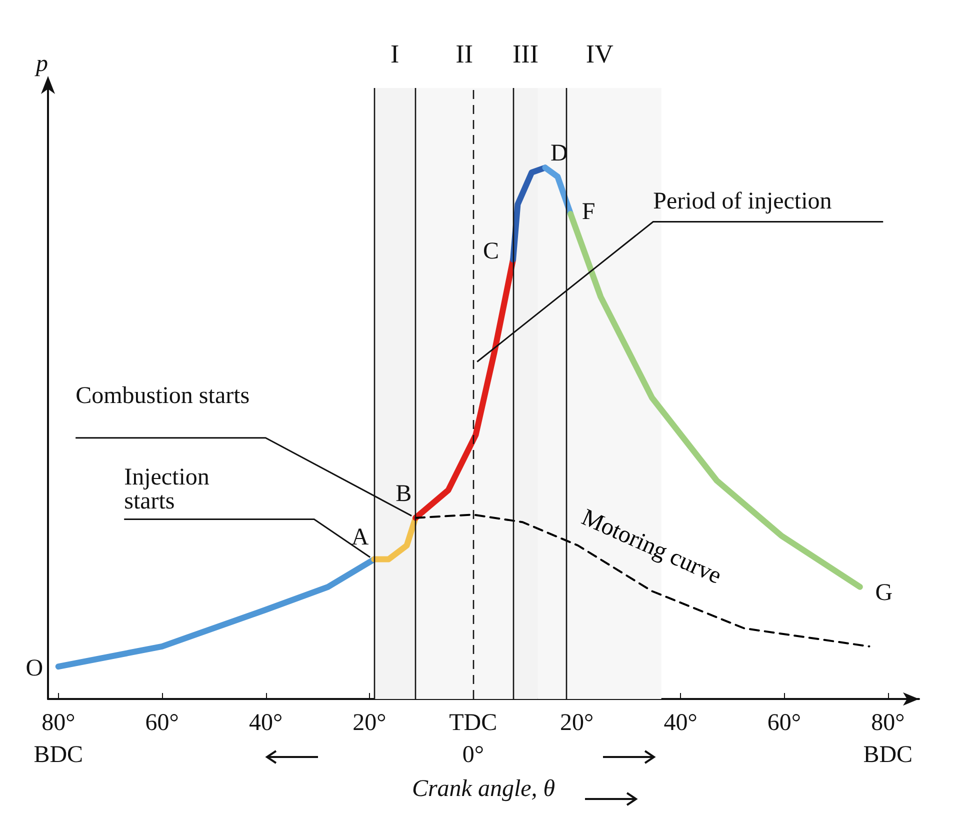 This screenshot has height=817, width=977. What do you see at coordinates (884, 593) in the screenshot?
I see `annotation: G` at bounding box center [884, 593].